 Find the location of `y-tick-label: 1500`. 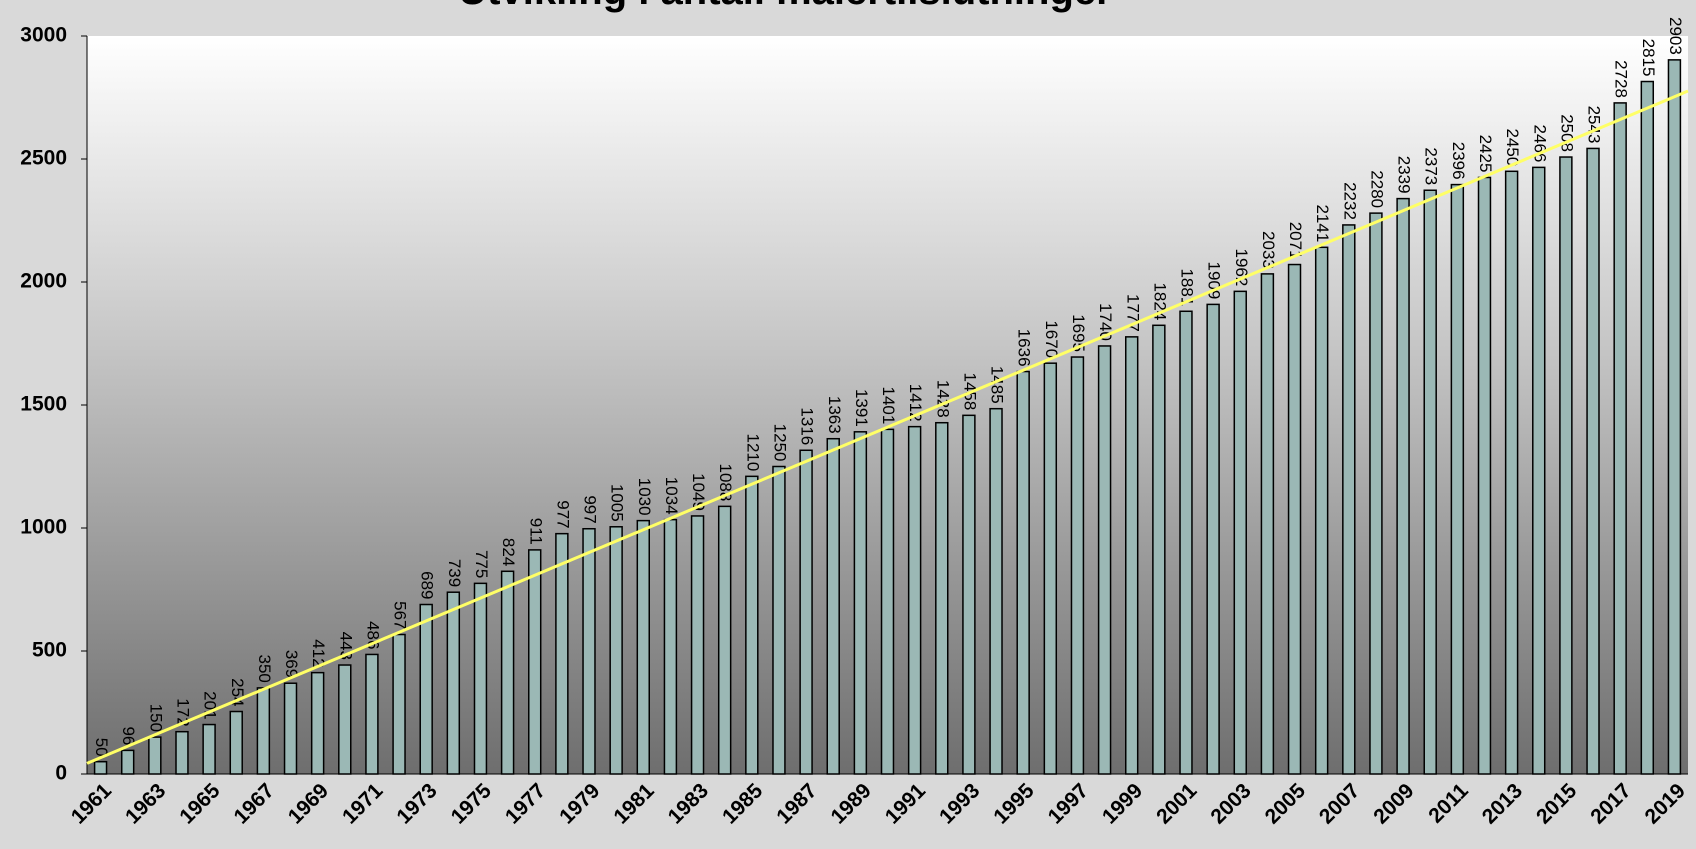

y-tick-label: 1500 is located at coordinates (43, 404).